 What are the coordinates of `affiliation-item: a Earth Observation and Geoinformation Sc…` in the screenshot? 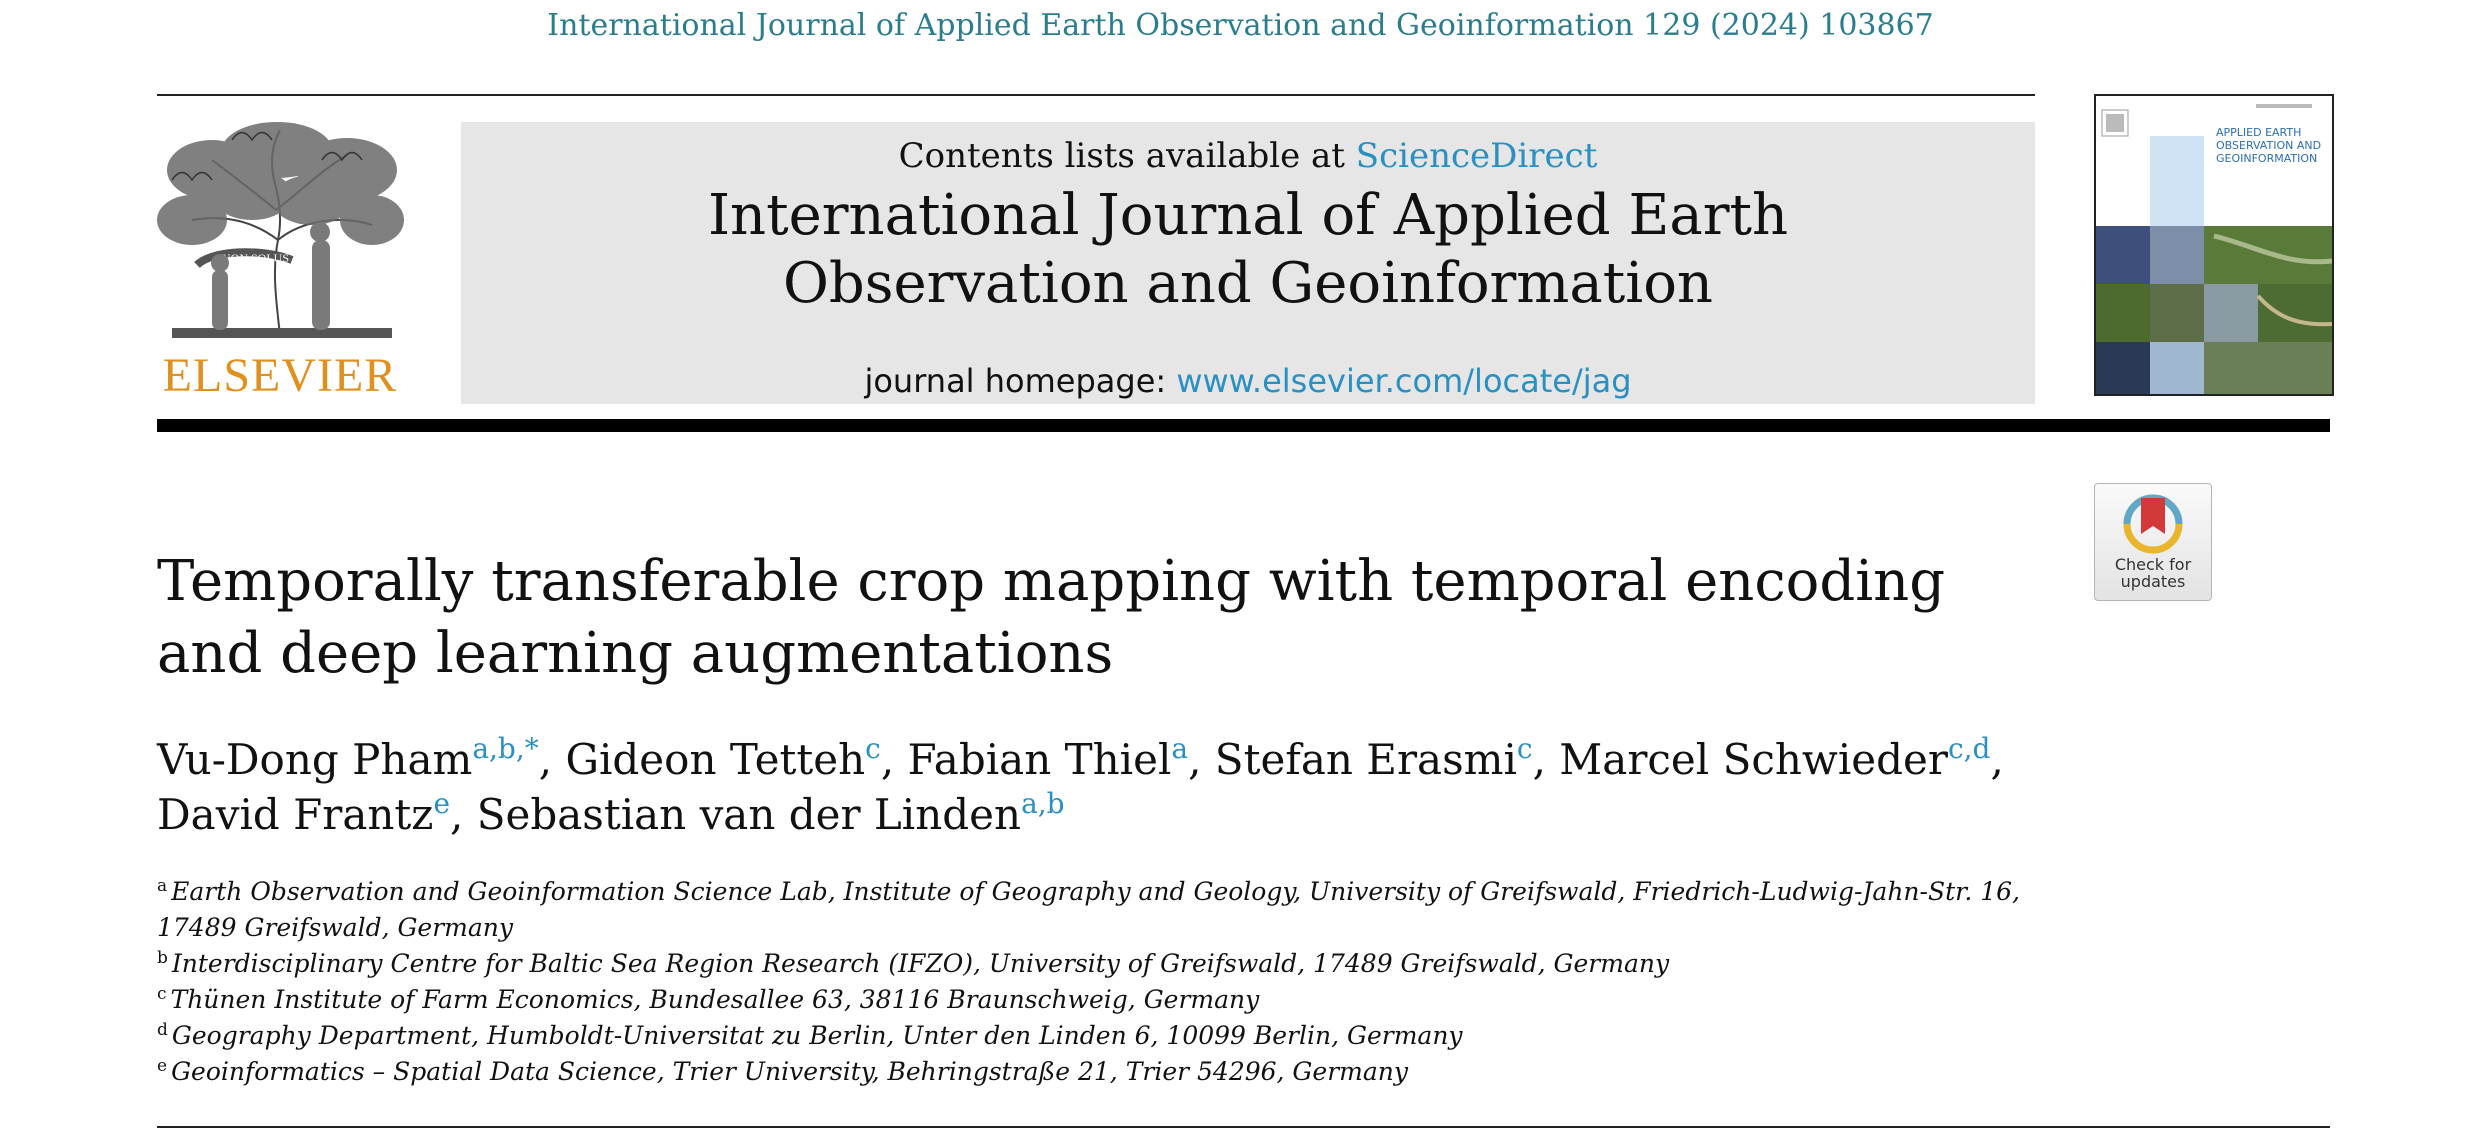 It's located at (1107, 910).